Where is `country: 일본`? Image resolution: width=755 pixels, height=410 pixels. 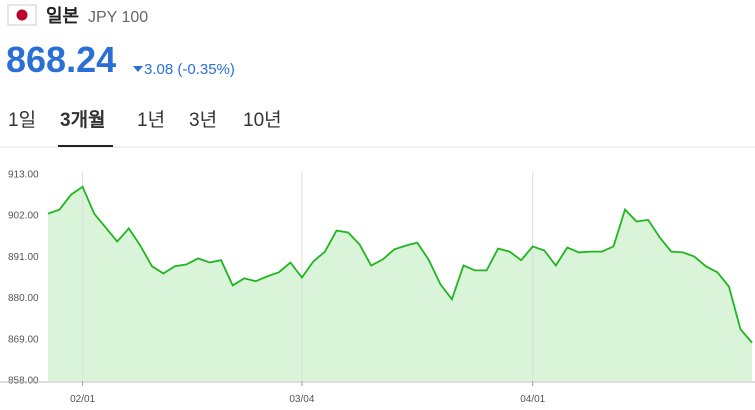
country: 일본 is located at coordinates (62, 16).